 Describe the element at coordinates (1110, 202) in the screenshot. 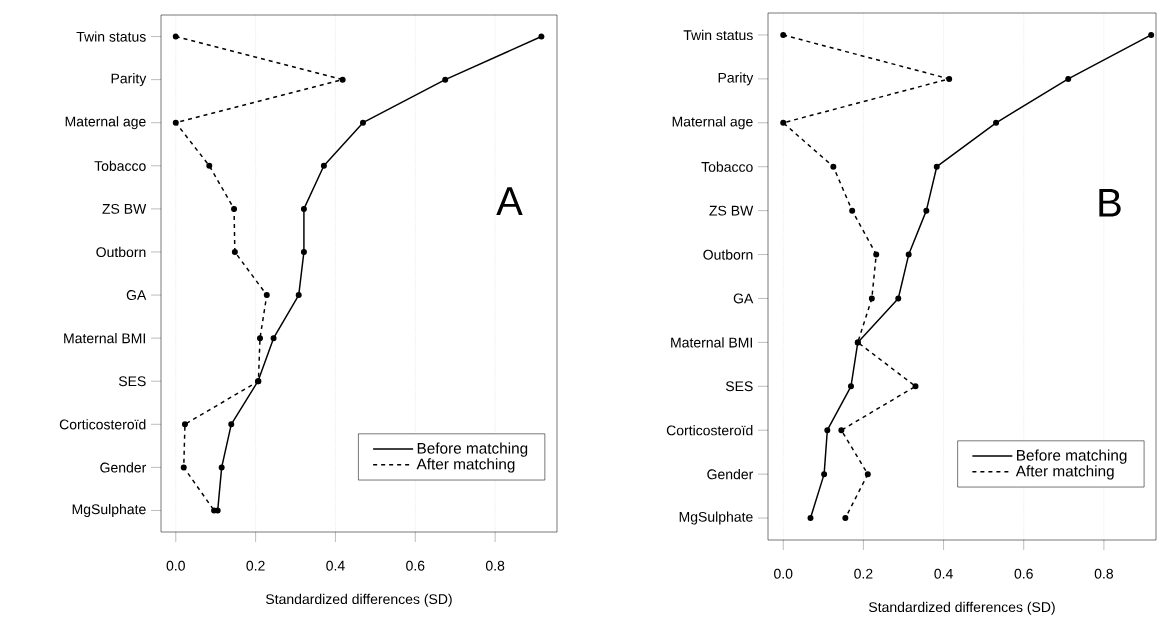

I see `annotation: B` at that location.